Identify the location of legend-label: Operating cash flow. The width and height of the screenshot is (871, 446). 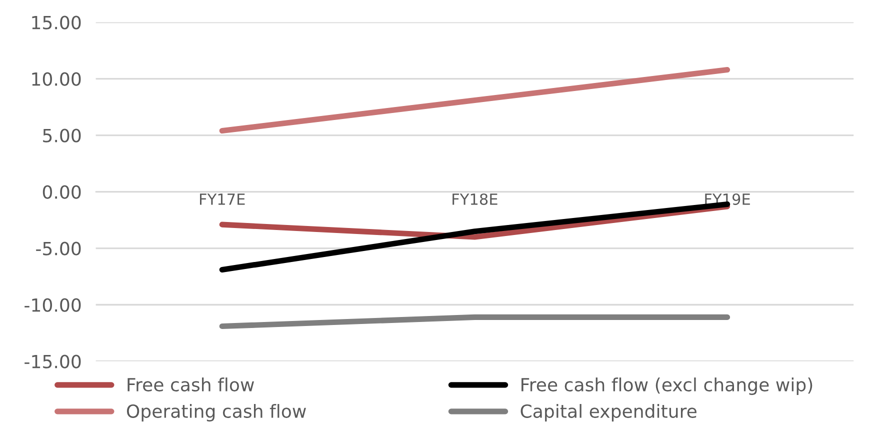
(216, 413).